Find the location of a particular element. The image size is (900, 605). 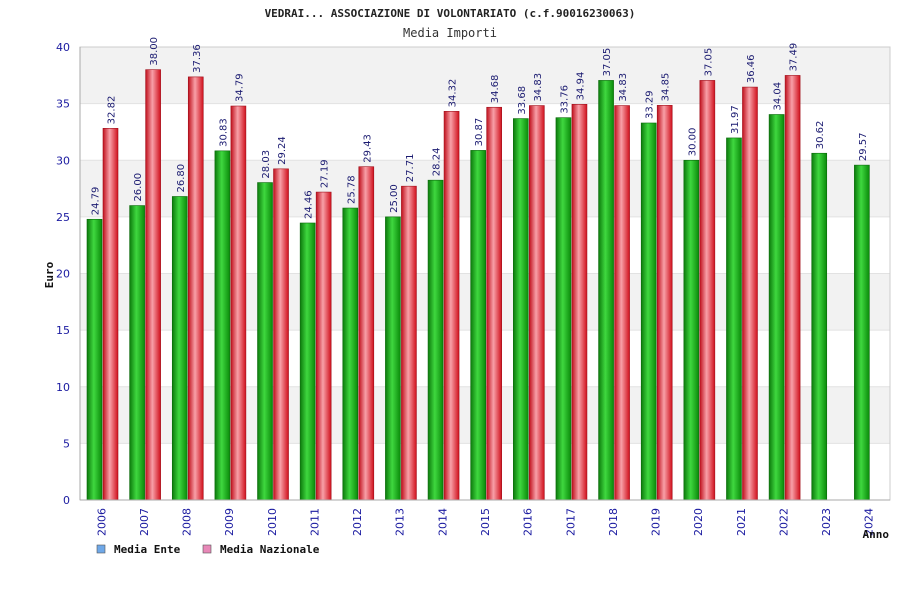

y-tick-label: 15 is located at coordinates (63, 330).